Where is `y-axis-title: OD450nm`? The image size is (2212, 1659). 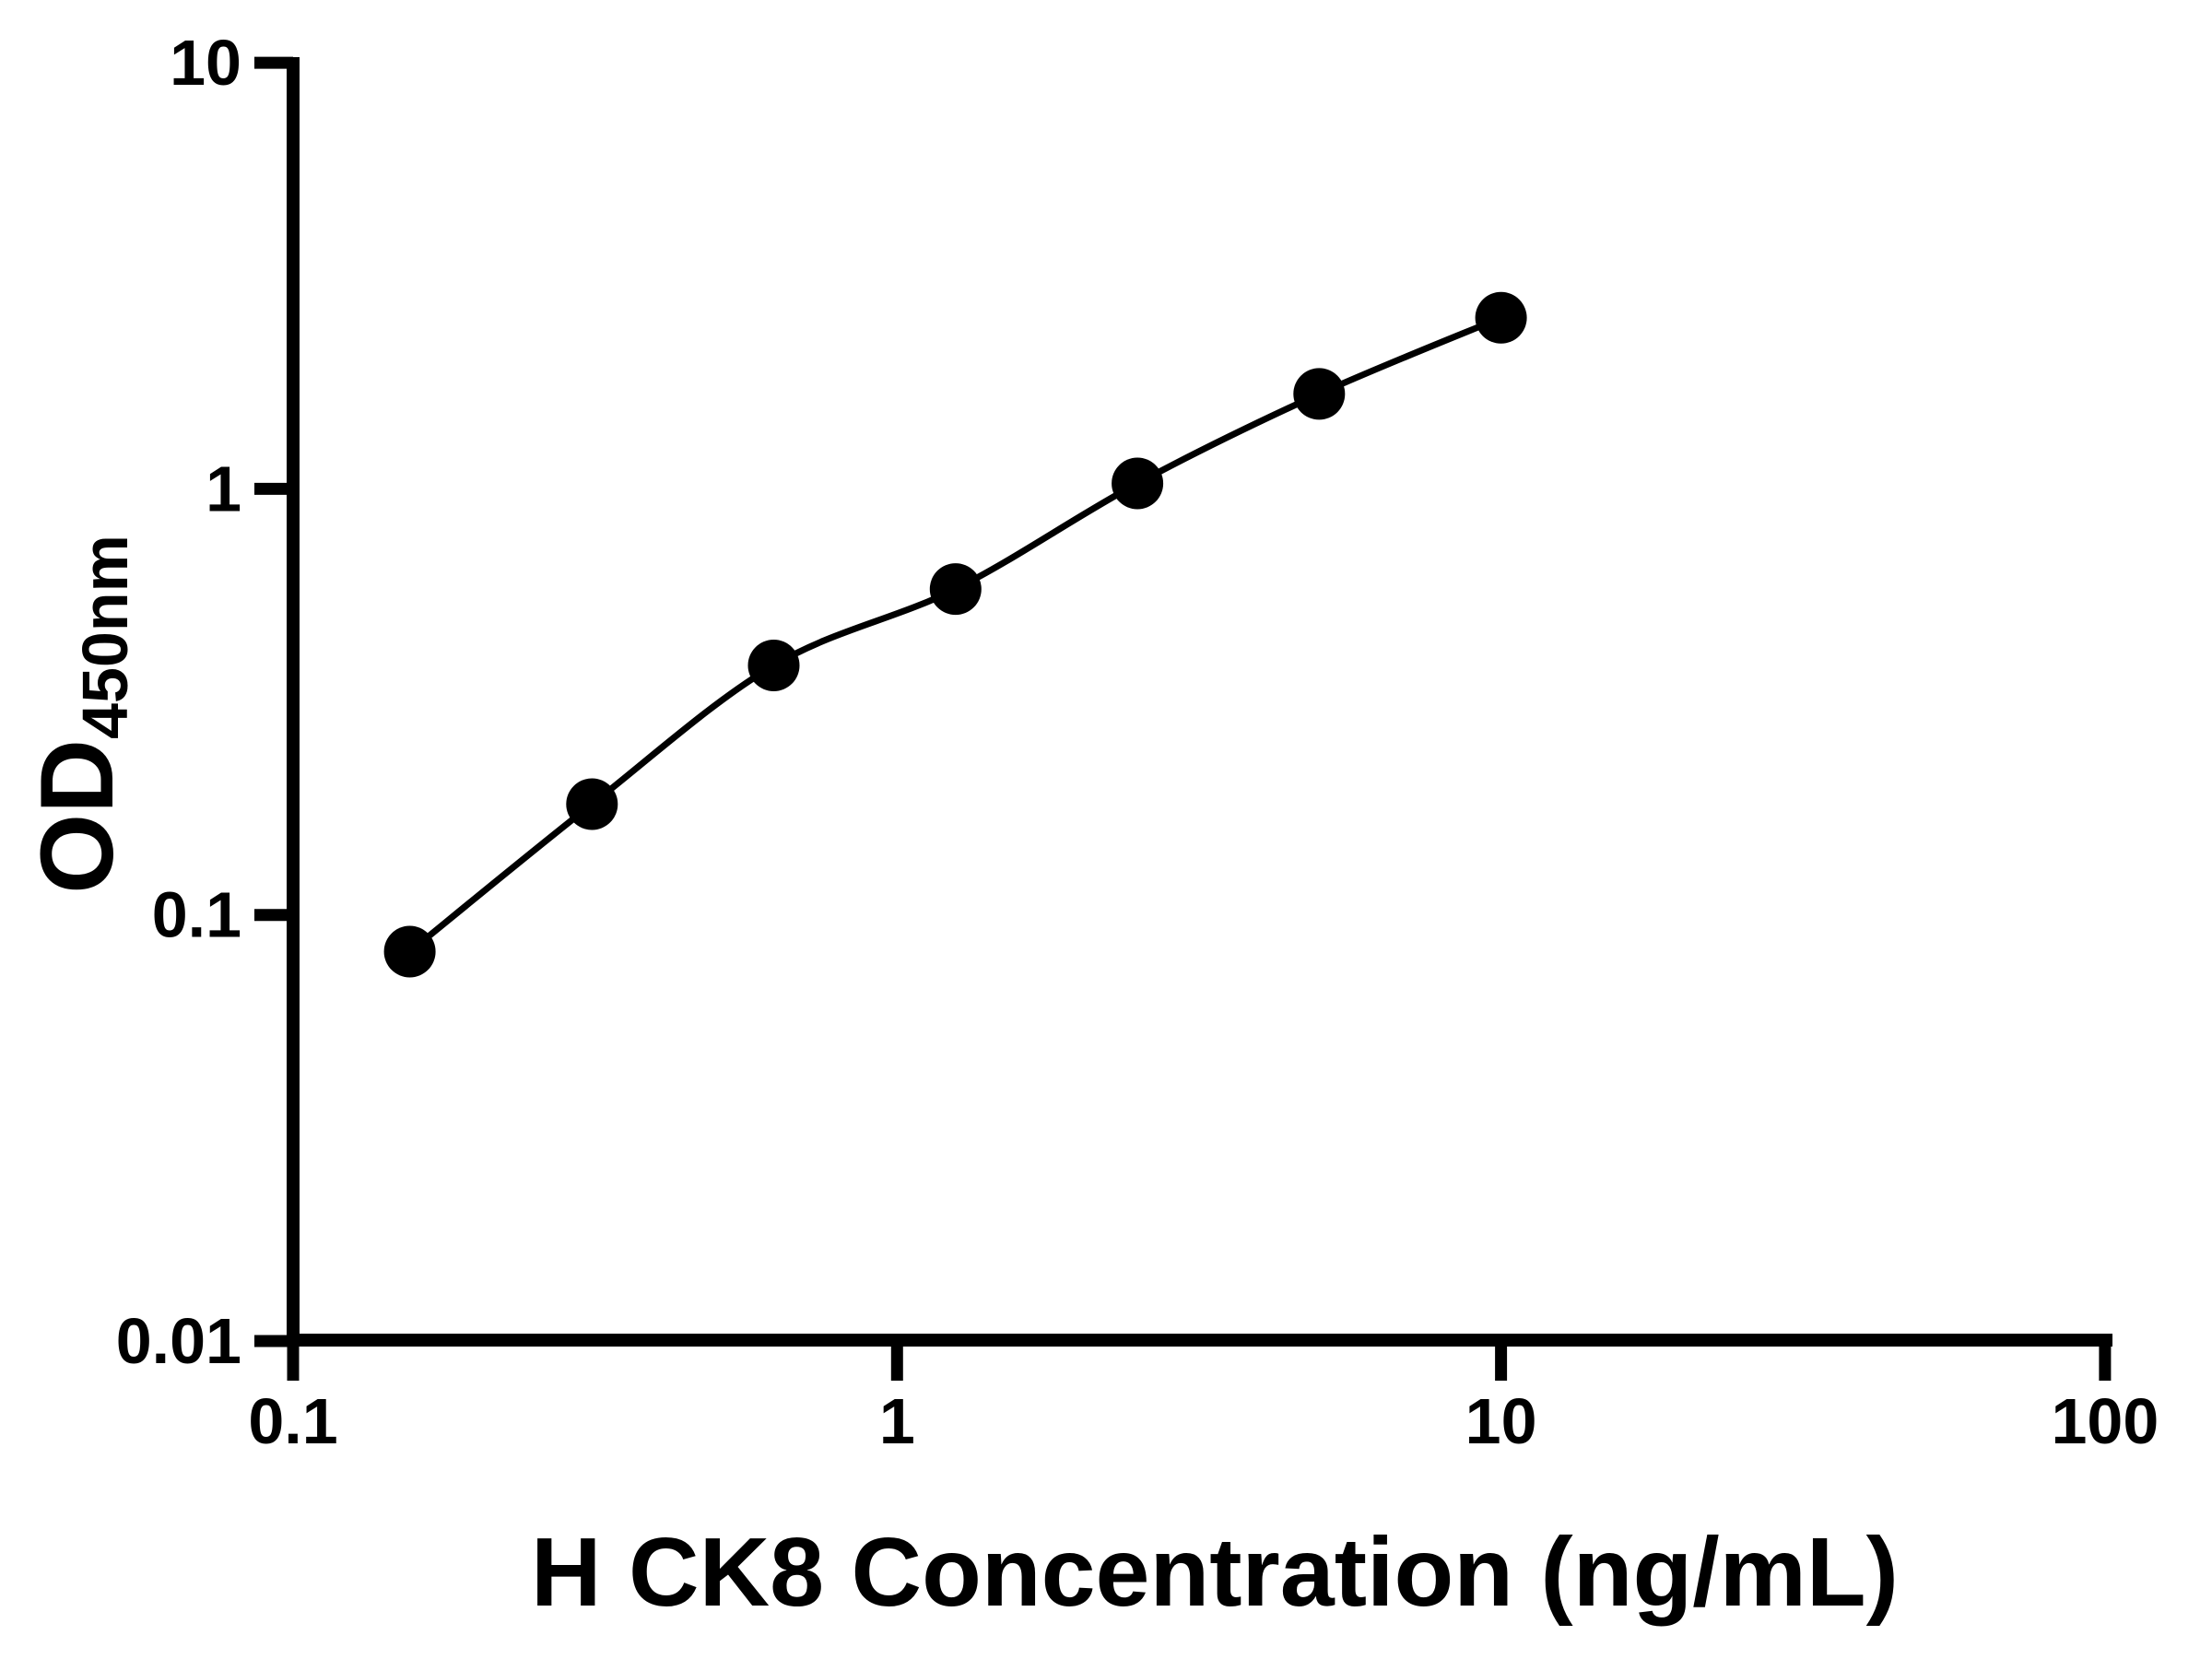 y-axis-title: OD450nm is located at coordinates (80, 714).